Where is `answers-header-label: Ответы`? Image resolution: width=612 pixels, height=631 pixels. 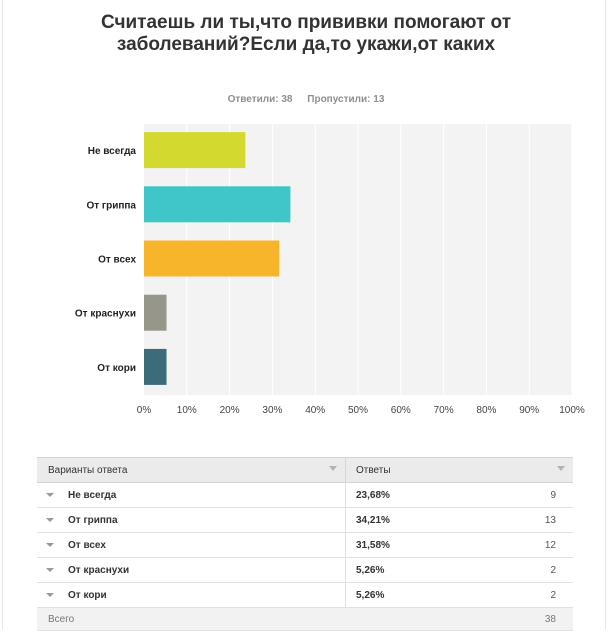 answers-header-label: Ответы is located at coordinates (373, 470).